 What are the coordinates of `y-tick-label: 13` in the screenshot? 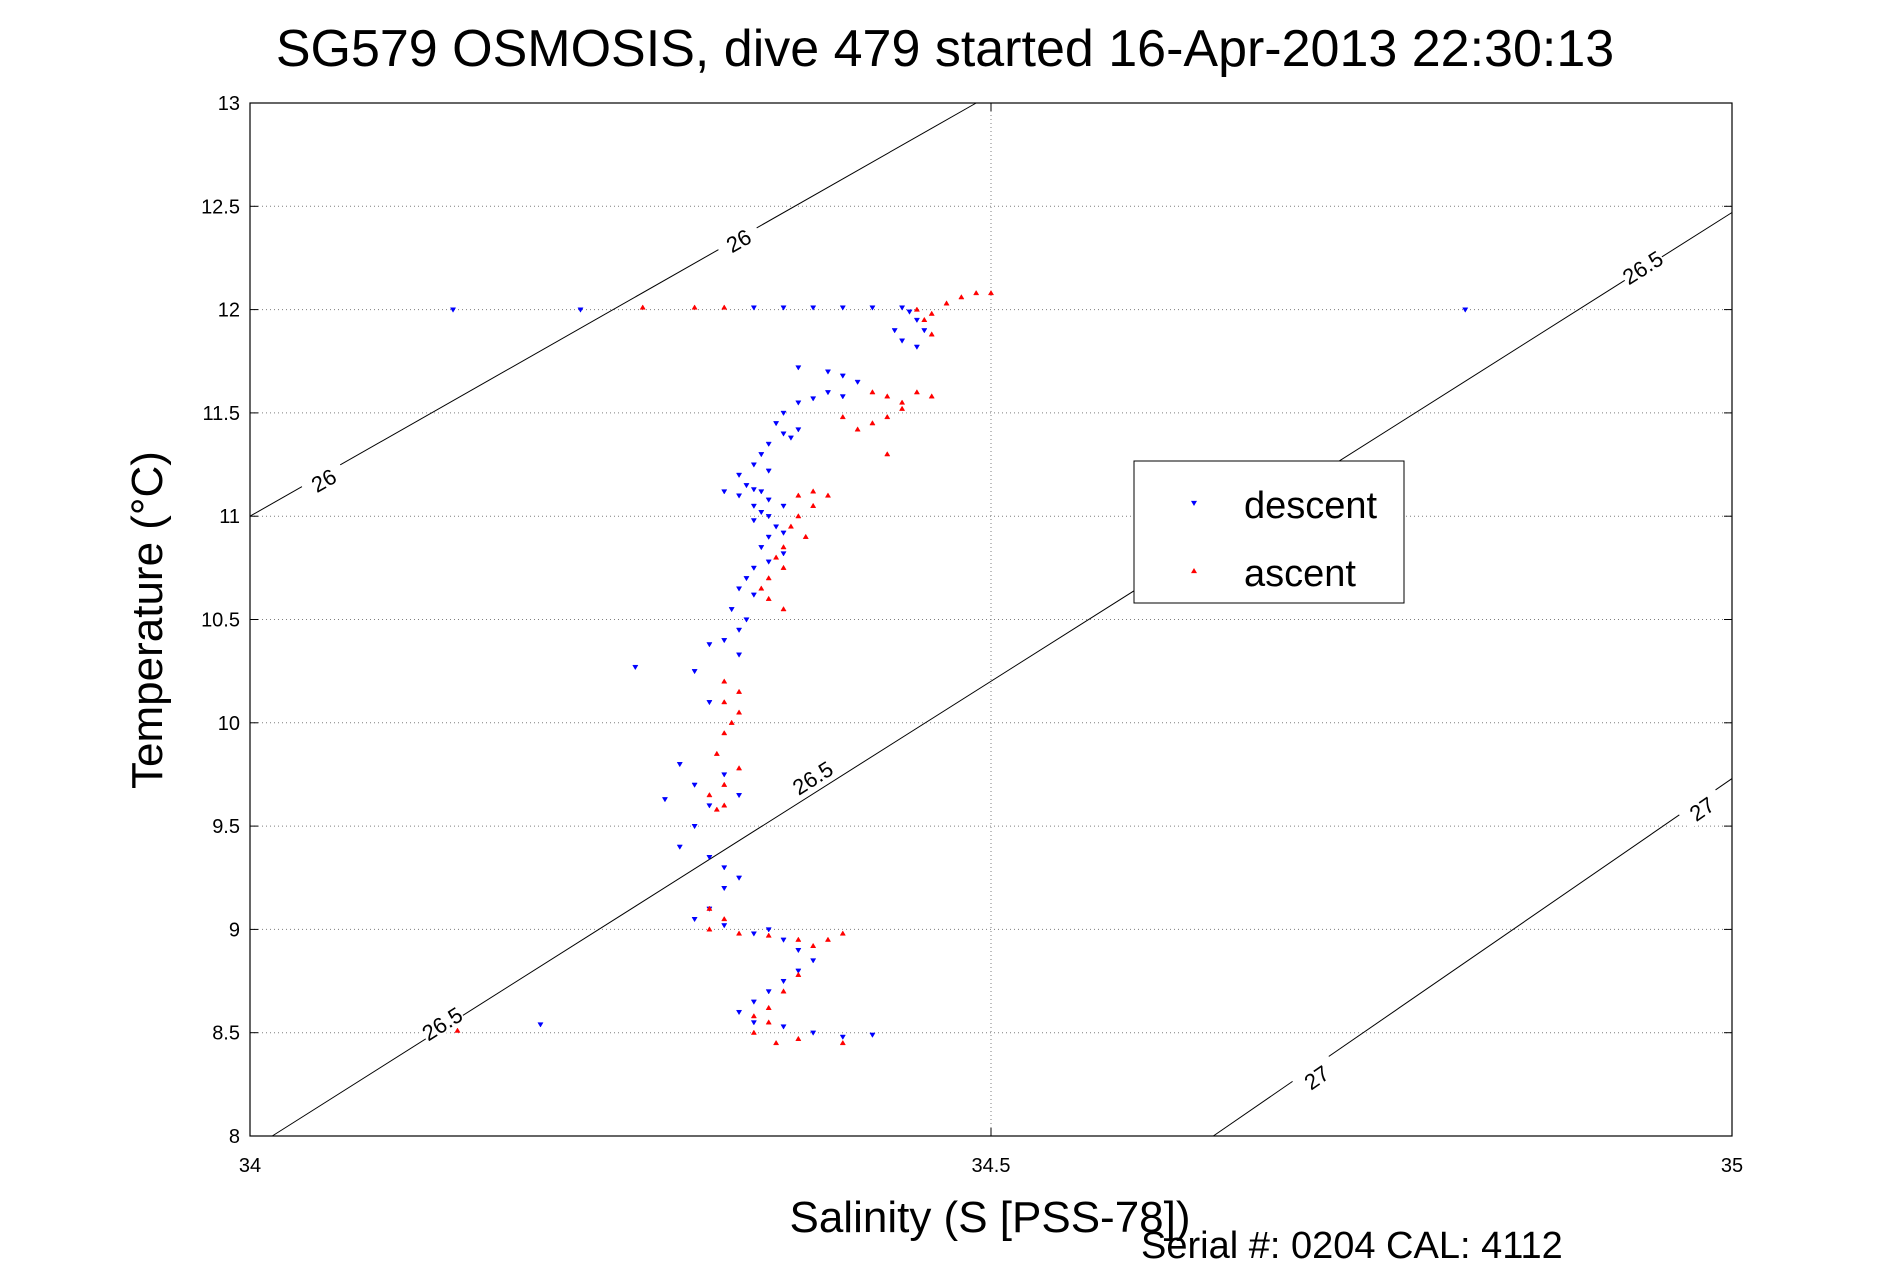 It's located at (229, 104).